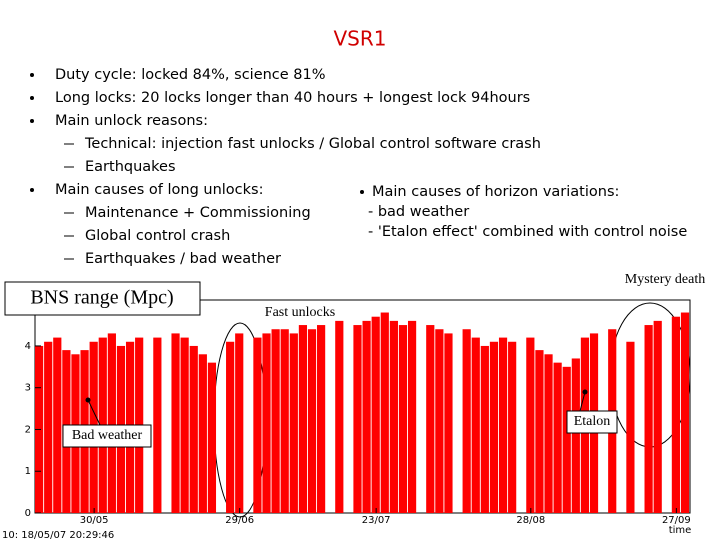  I want to click on x-axis-label: time, so click(680, 530).